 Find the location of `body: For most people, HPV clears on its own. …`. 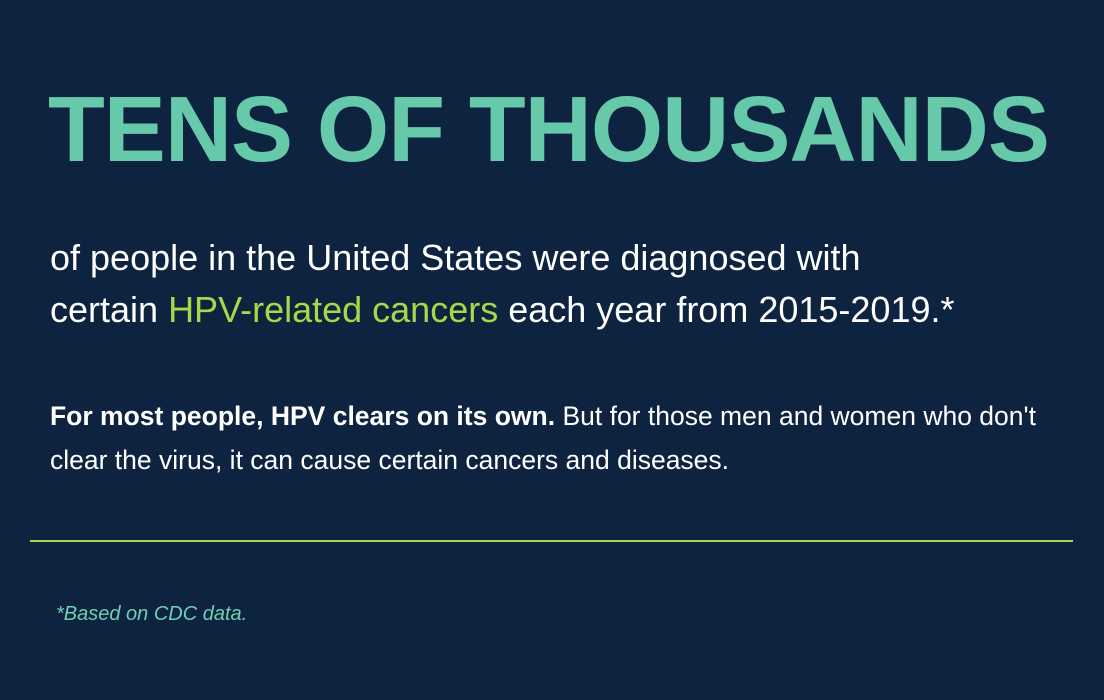

body: For most people, HPV clears on its own. … is located at coordinates (555, 438).